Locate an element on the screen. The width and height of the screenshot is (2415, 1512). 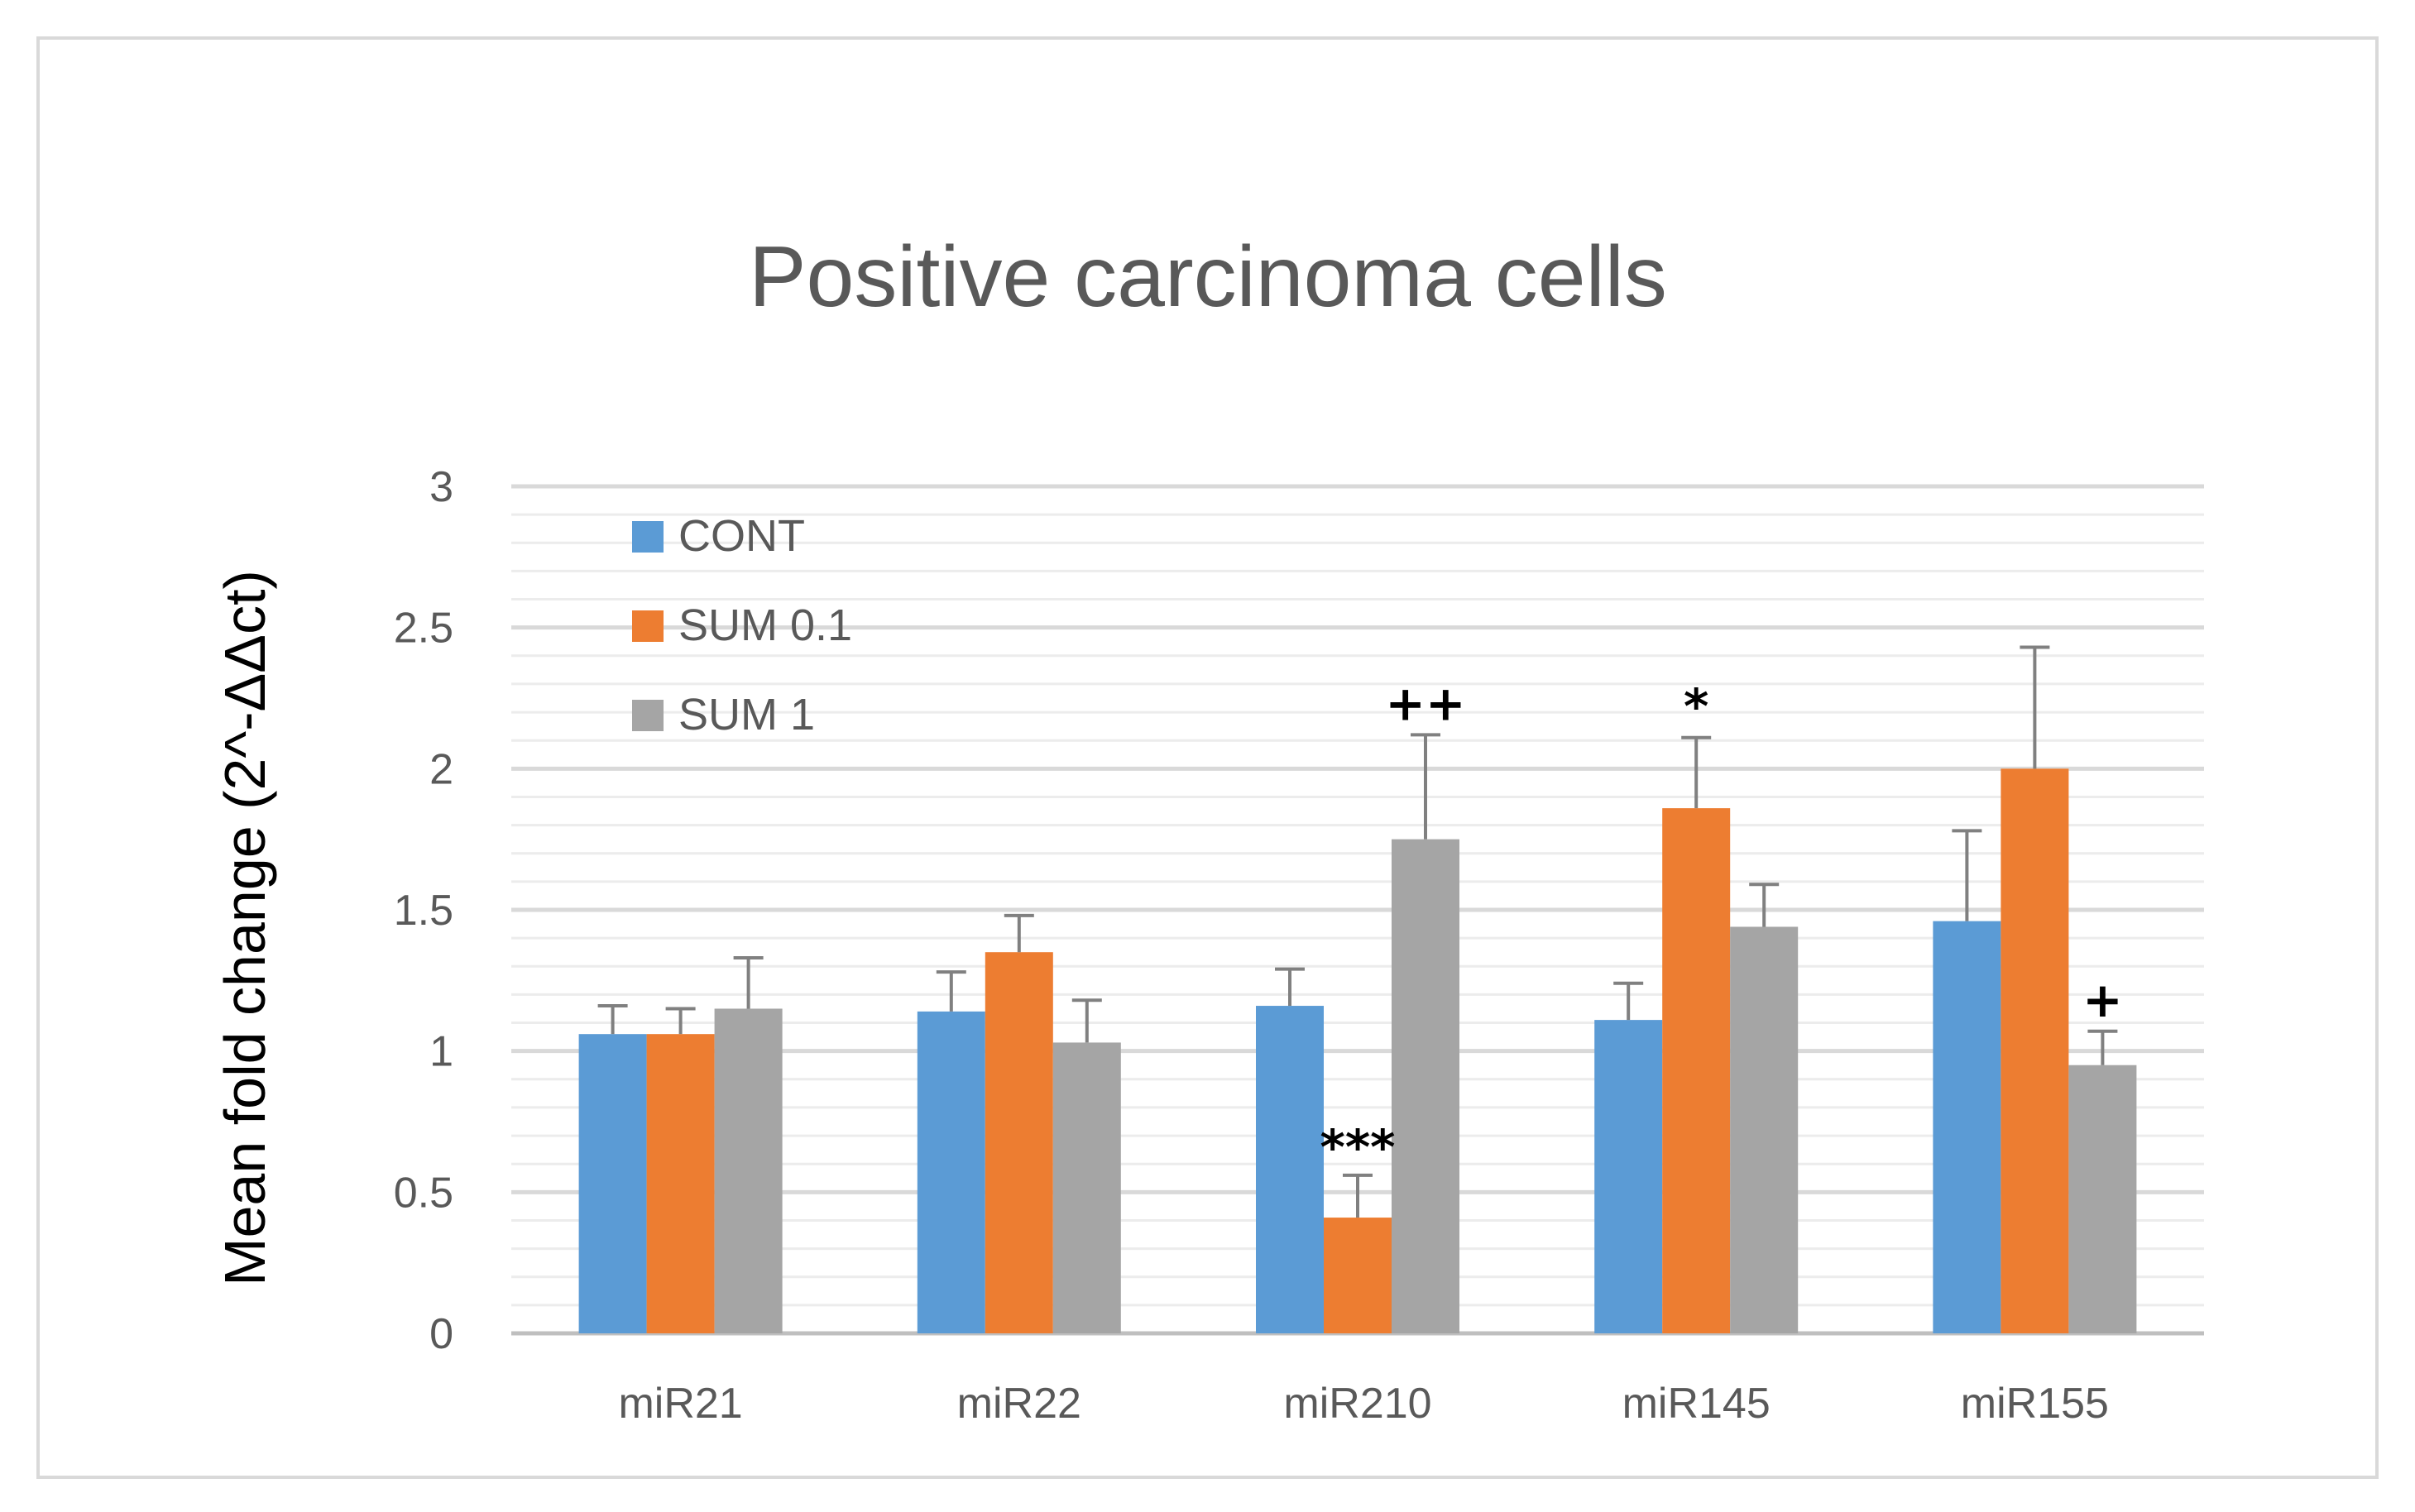
y-tick-label: 0.5 is located at coordinates (423, 1193).